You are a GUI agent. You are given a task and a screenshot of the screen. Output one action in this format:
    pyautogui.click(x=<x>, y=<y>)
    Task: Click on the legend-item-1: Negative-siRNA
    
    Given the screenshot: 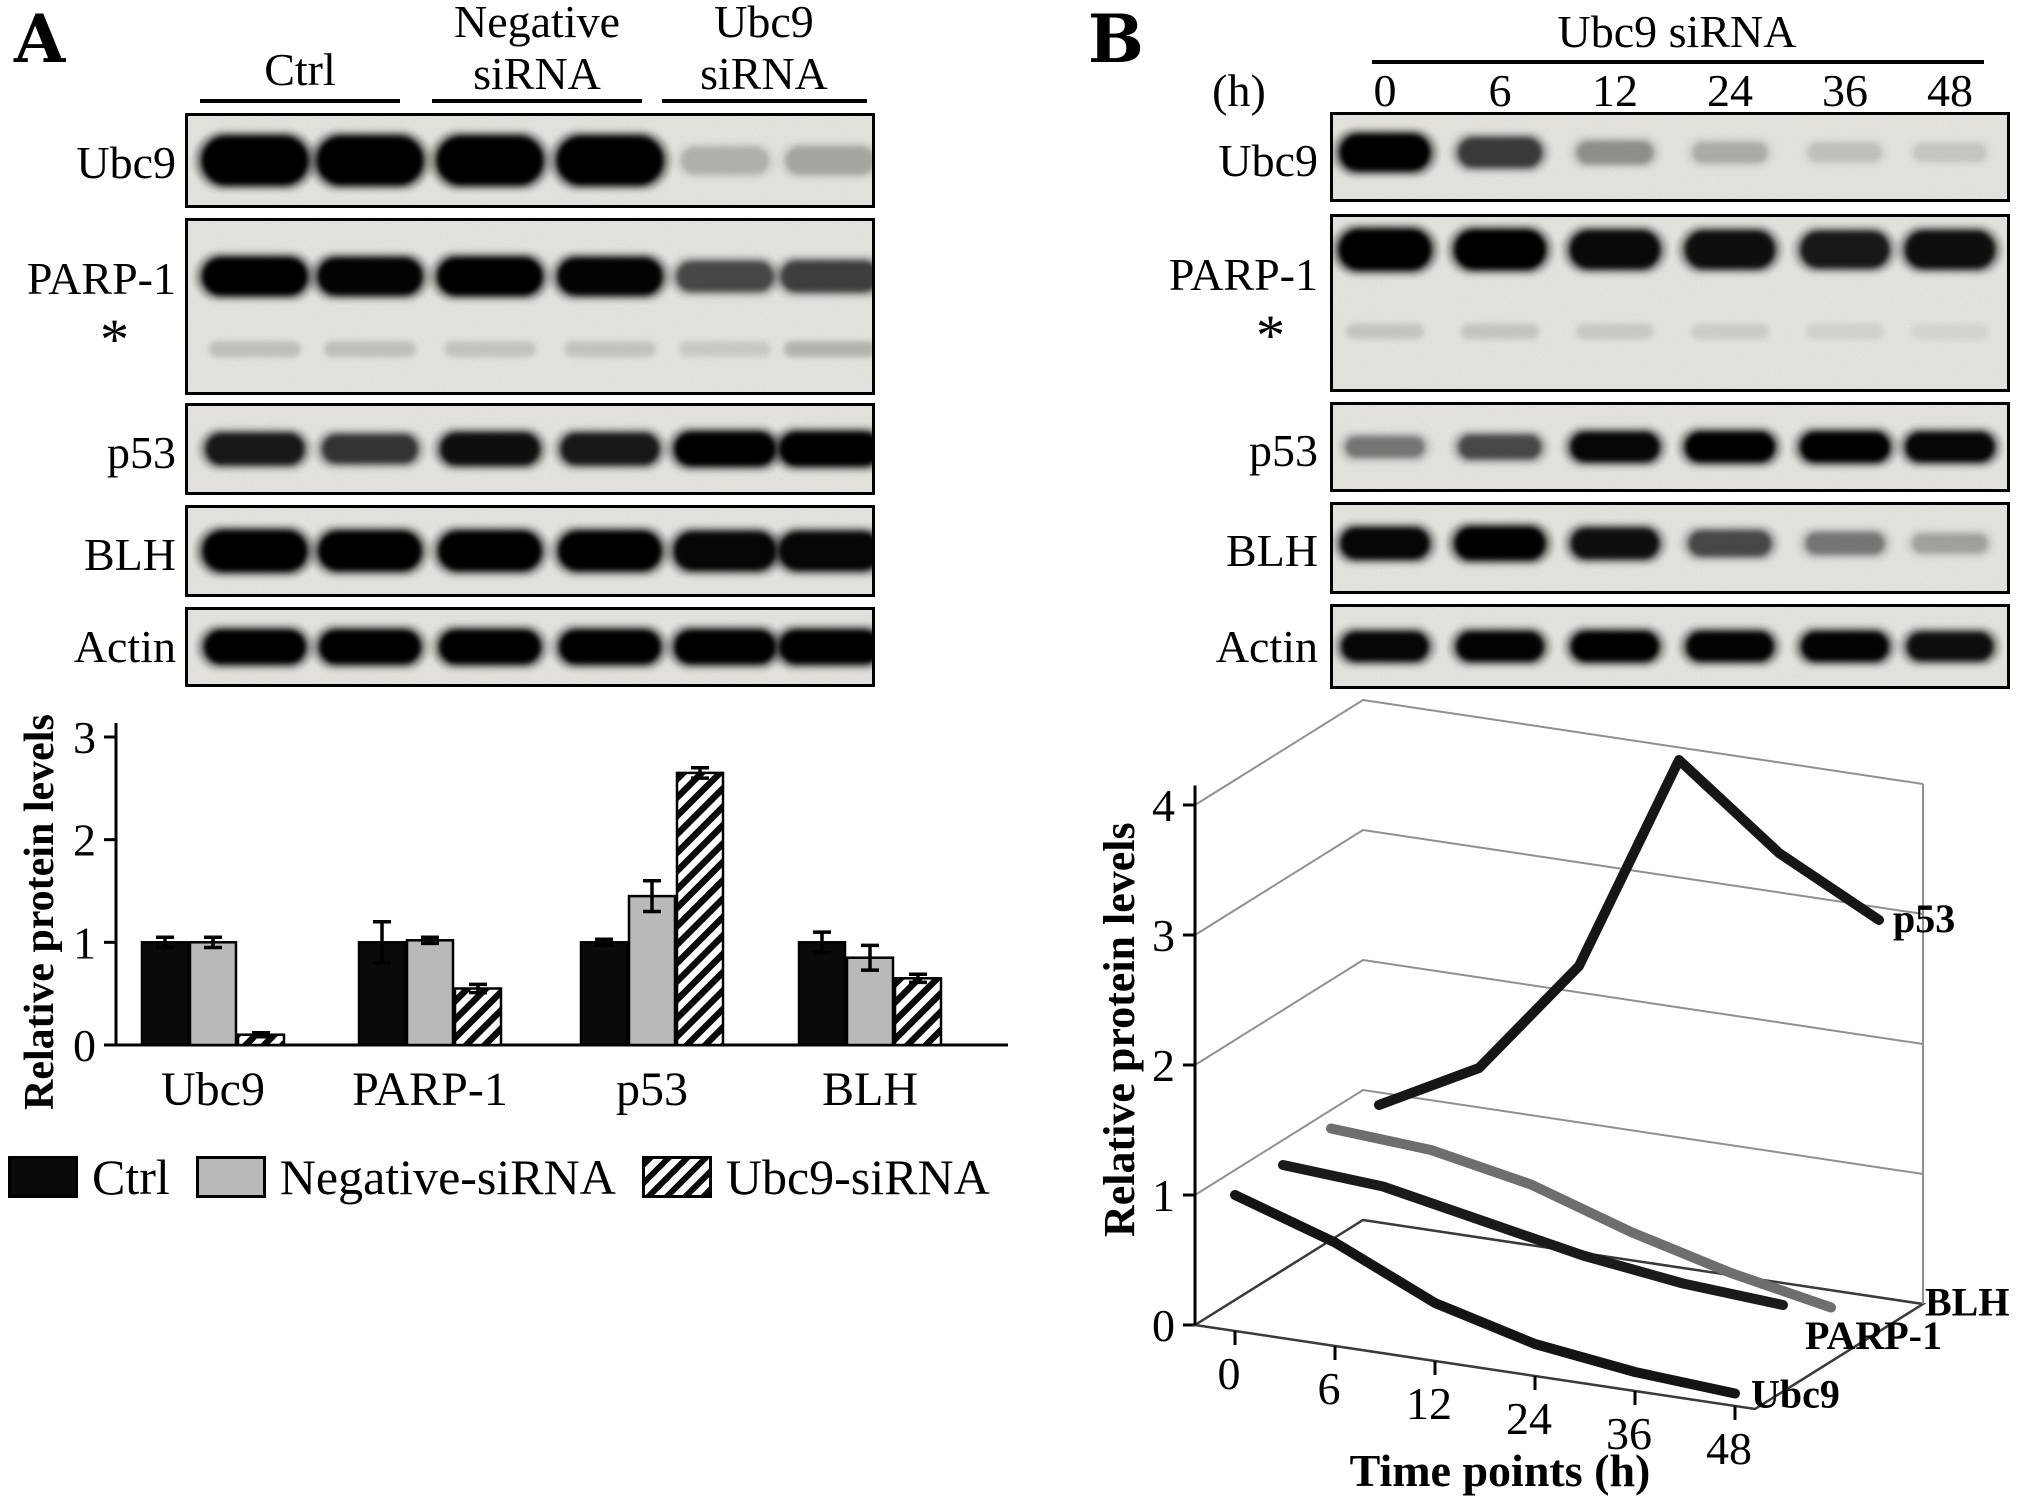 What is the action you would take?
    pyautogui.click(x=405, y=1177)
    